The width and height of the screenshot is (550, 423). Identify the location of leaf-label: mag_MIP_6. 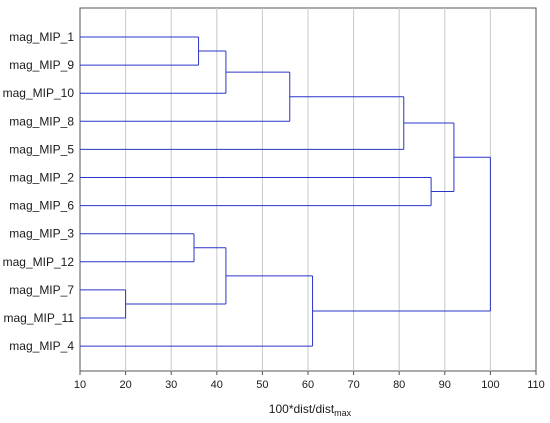
(41, 206).